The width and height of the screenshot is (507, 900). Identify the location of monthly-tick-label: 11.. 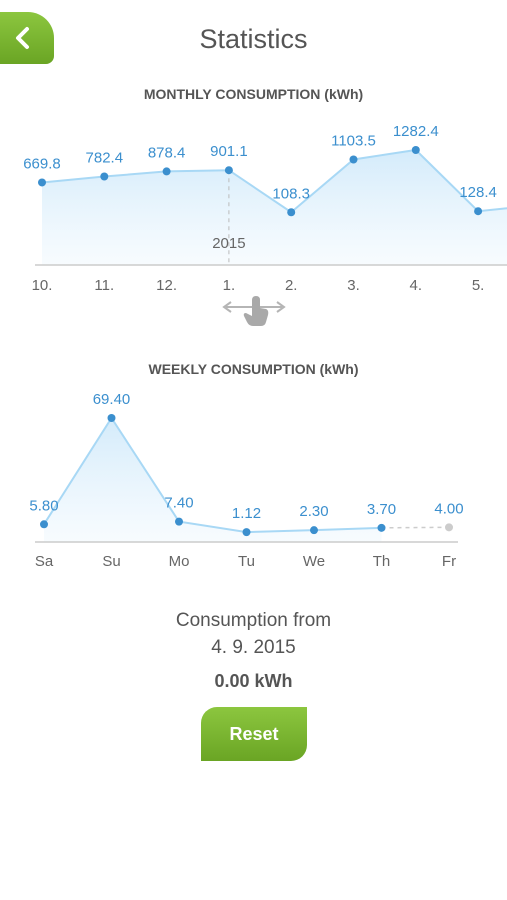
(104, 285).